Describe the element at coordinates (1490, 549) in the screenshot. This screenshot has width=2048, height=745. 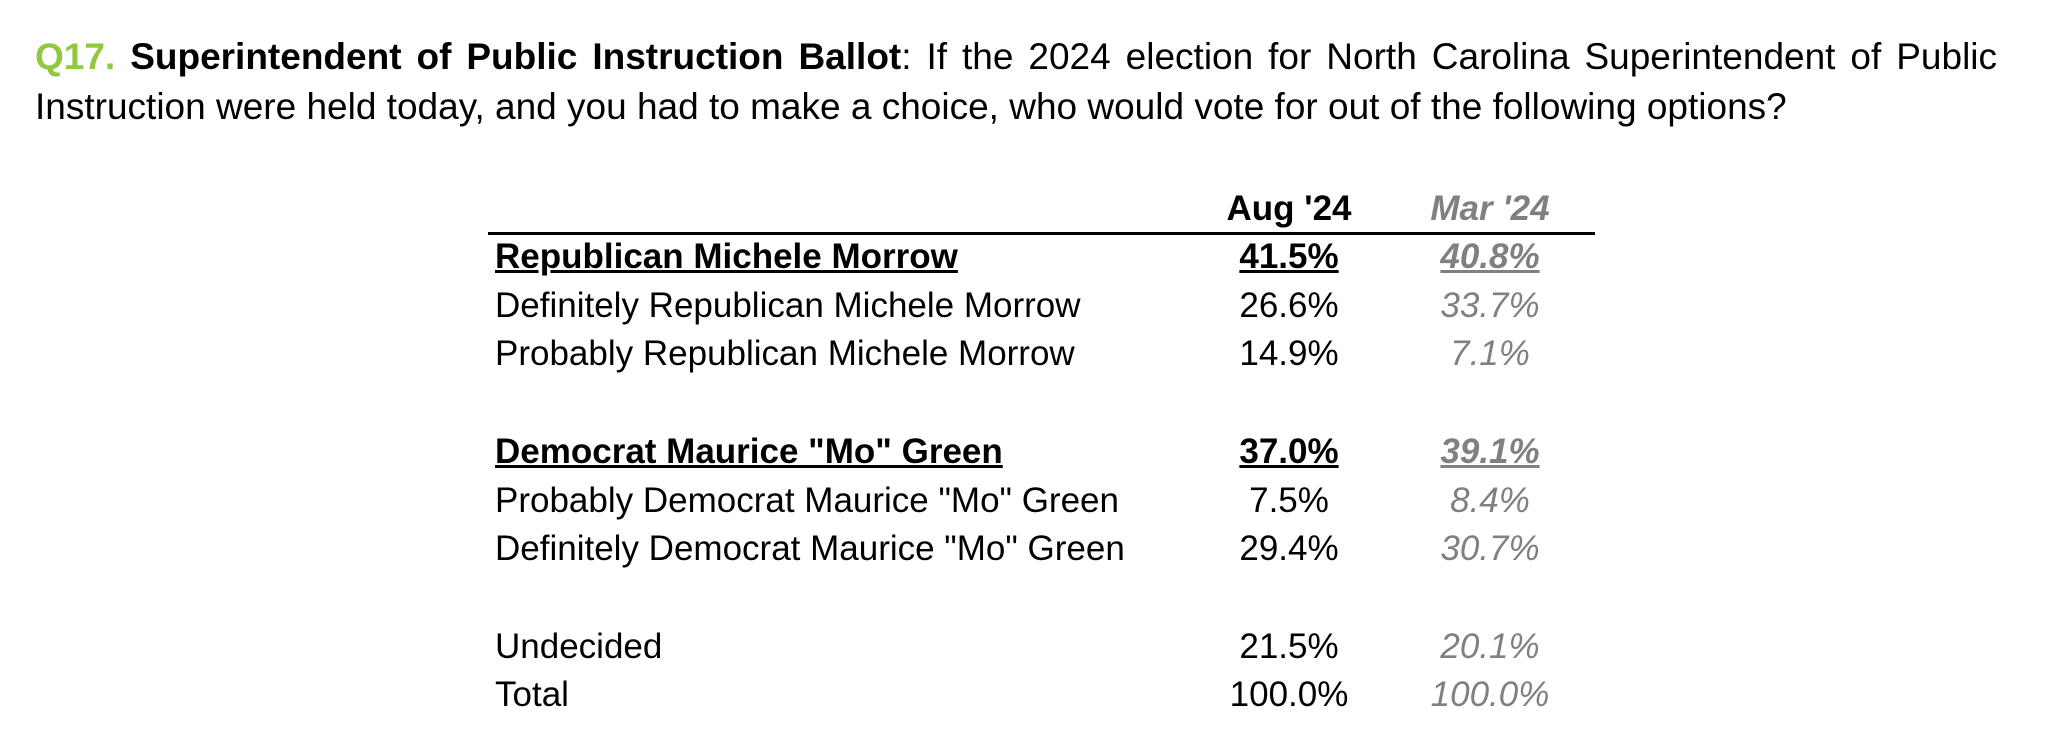
I see `mar-value: 30.7%` at that location.